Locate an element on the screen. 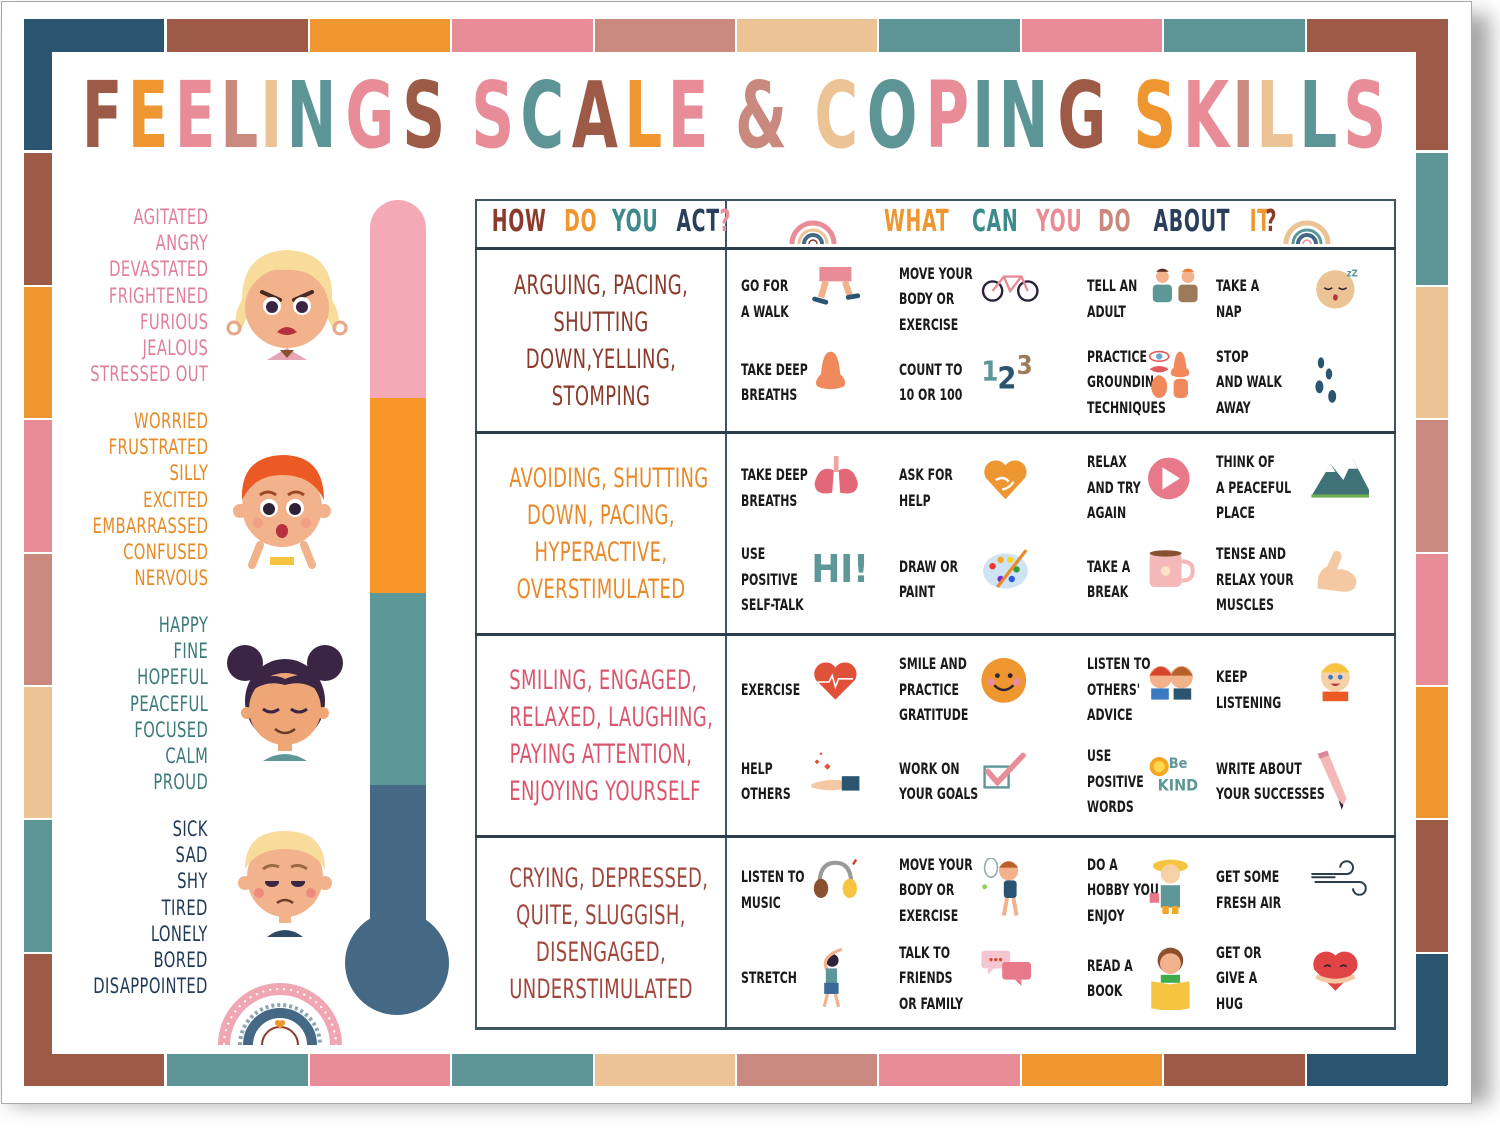 The image size is (1500, 1140). checkbox-tick-icon is located at coordinates (1004, 770).